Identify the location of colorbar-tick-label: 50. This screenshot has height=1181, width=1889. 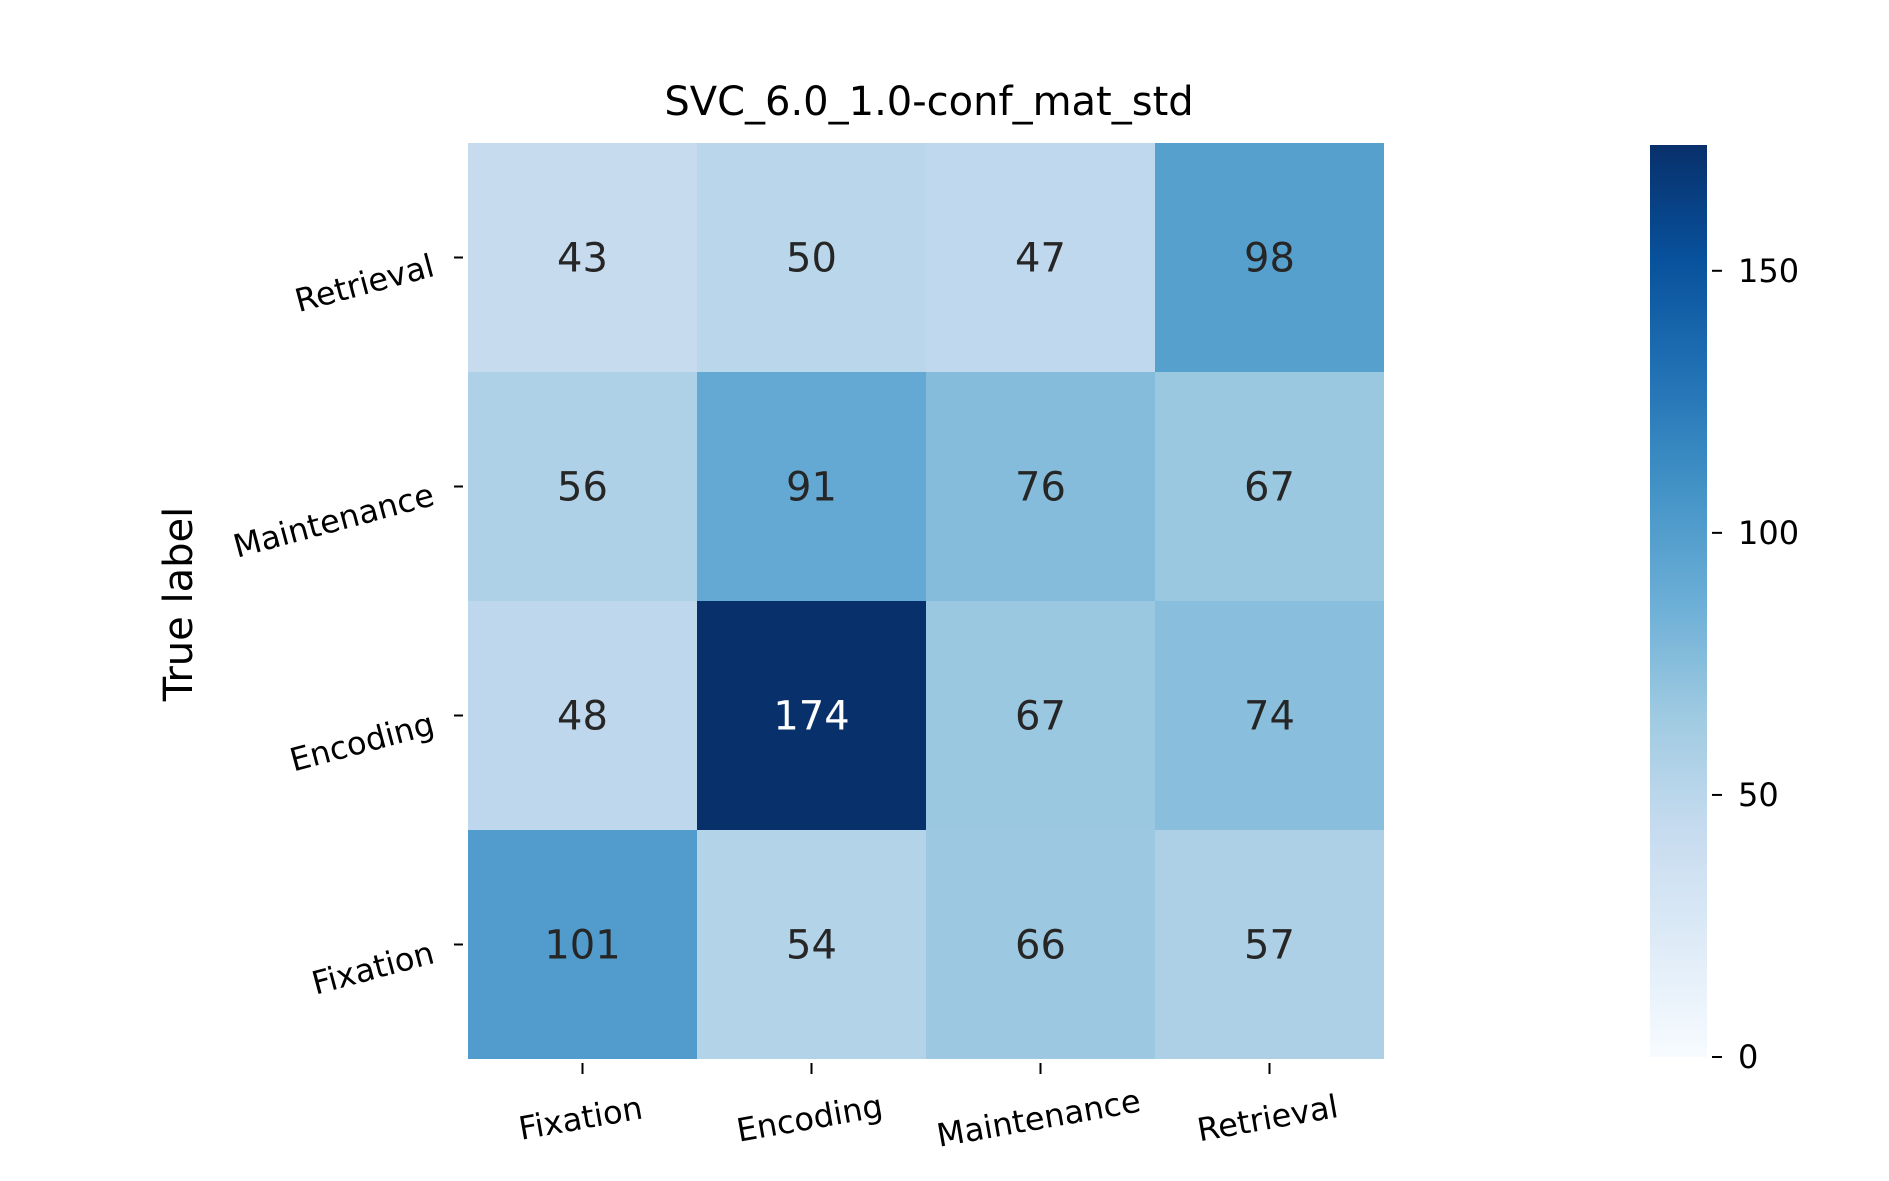
(1758, 795).